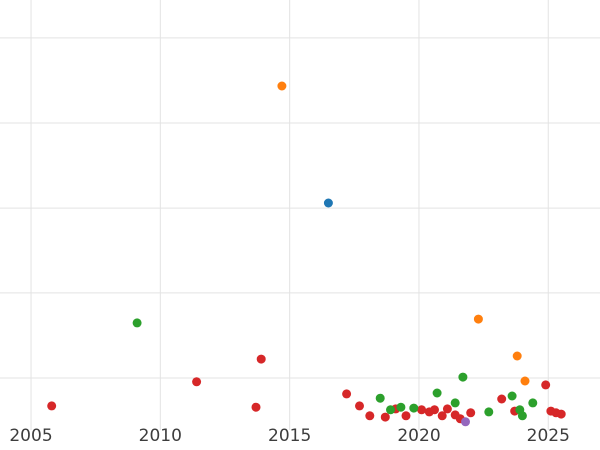 This screenshot has height=450, width=600. Describe the element at coordinates (465, 422) in the screenshot. I see `scatter-point-purple` at that location.